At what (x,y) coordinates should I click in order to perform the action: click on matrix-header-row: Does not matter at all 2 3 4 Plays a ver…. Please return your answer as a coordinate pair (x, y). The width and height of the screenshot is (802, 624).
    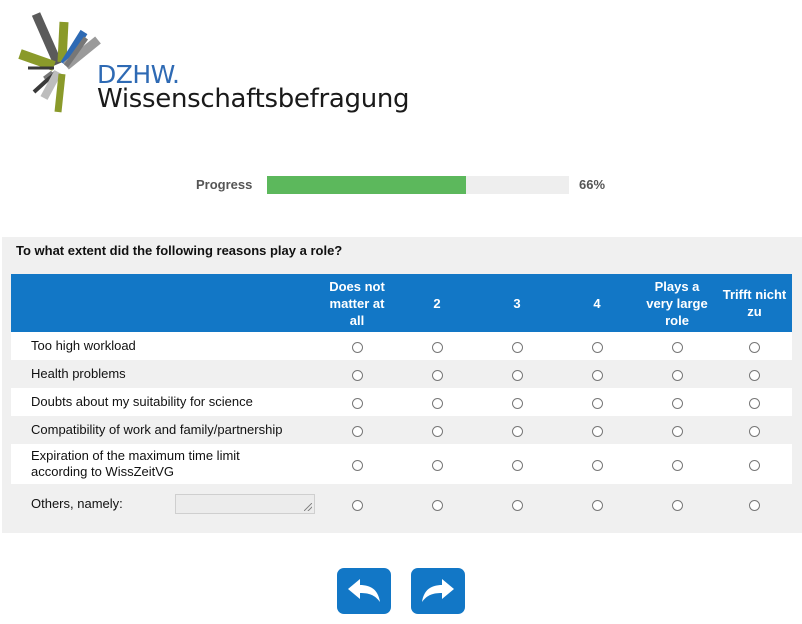
    Looking at the image, I should click on (401, 303).